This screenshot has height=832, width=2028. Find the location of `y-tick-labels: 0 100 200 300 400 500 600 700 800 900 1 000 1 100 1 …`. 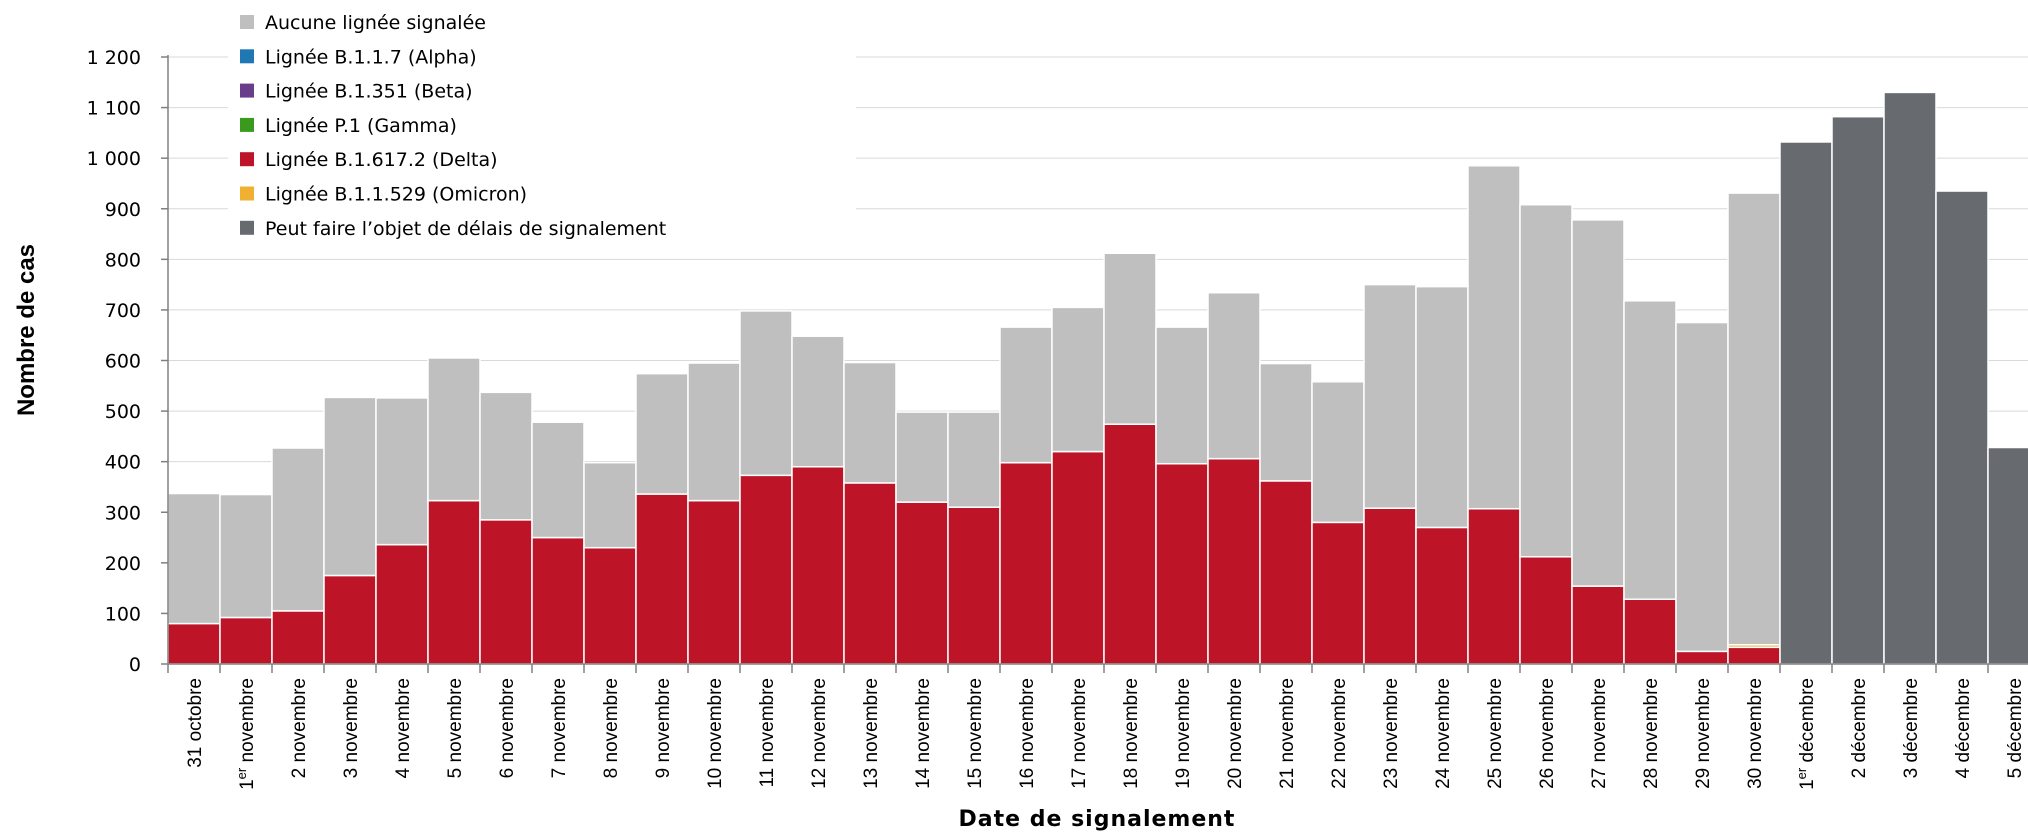

y-tick-labels: 0 100 200 300 400 500 600 700 800 900 1 000 1 100 1 … is located at coordinates (114, 361).